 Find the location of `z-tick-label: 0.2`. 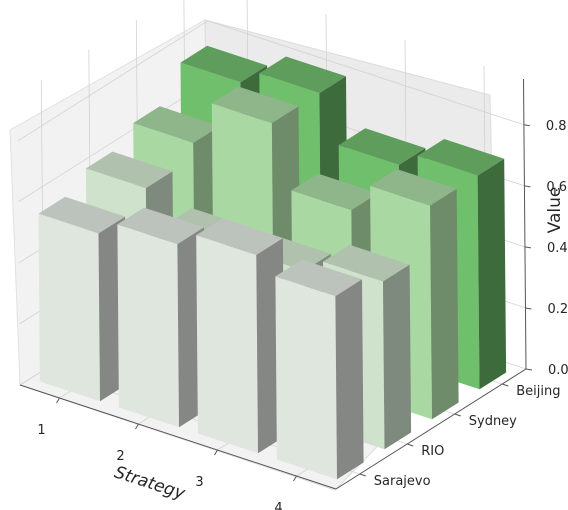

z-tick-label: 0.2 is located at coordinates (557, 309).